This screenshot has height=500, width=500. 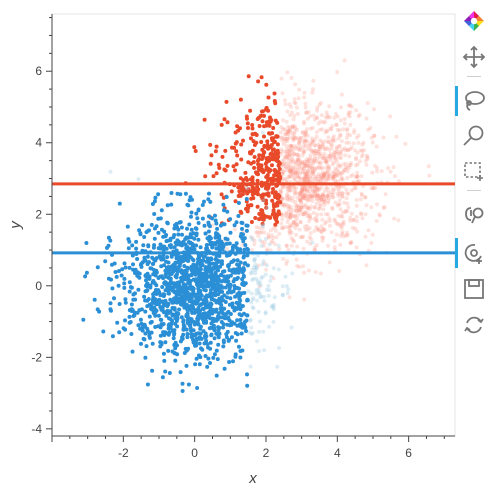 What do you see at coordinates (474, 171) in the screenshot?
I see `box-select-icon` at bounding box center [474, 171].